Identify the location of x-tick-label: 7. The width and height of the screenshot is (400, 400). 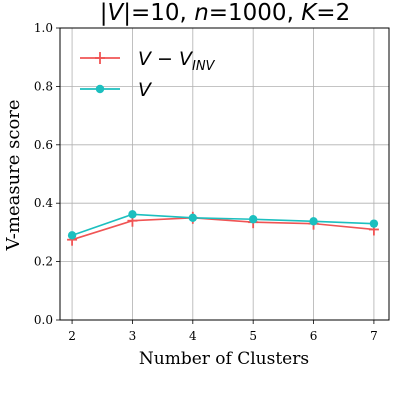
(374, 336).